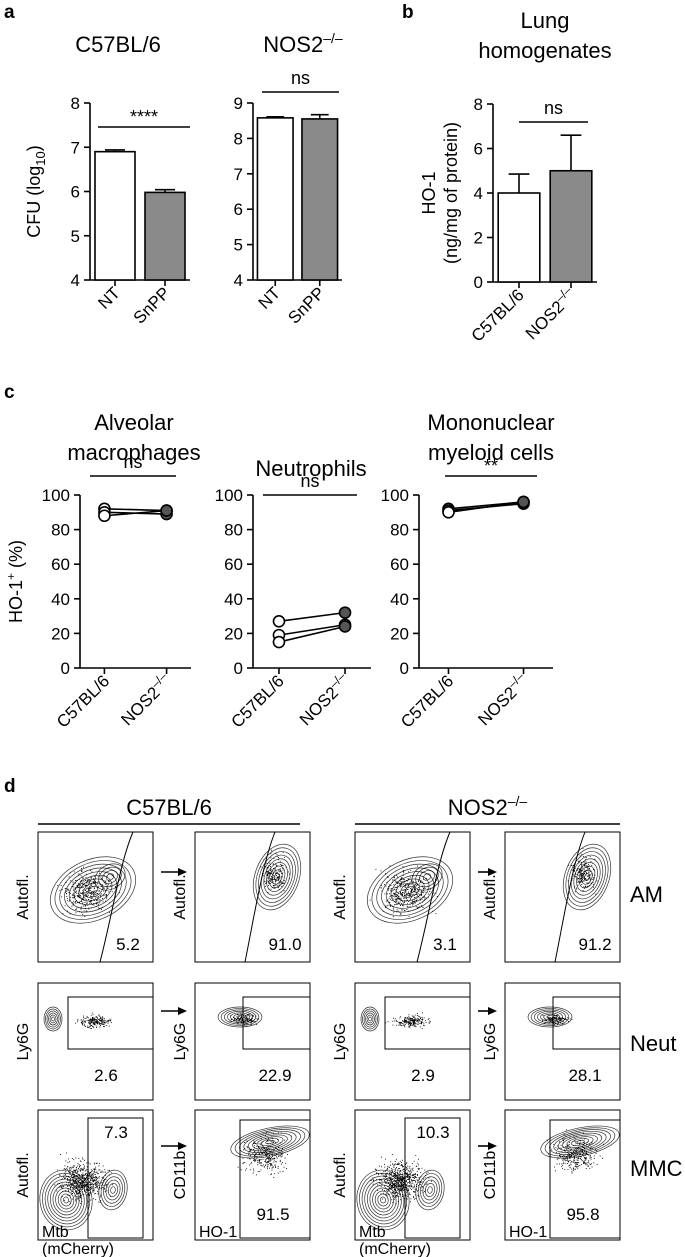 The width and height of the screenshot is (685, 1257). Describe the element at coordinates (492, 1011) in the screenshot. I see `arrow-head` at that location.